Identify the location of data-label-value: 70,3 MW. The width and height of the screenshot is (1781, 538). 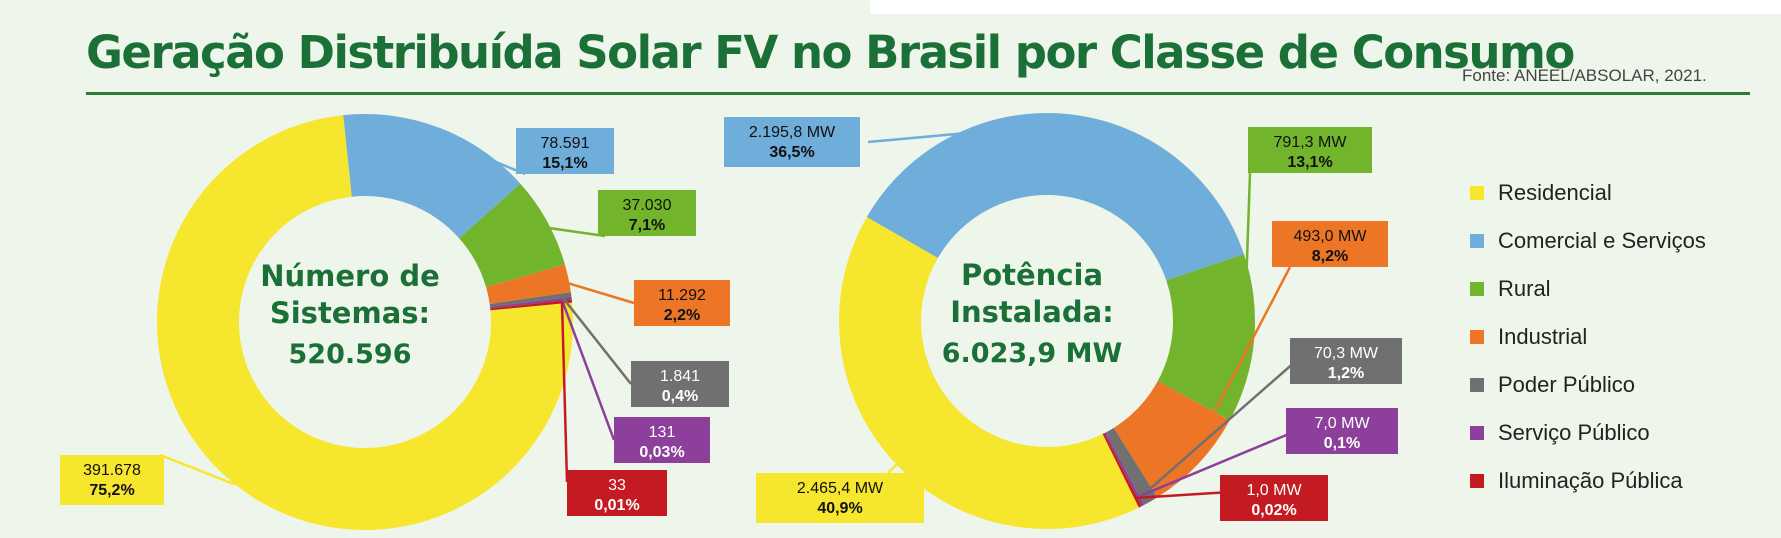
(1346, 353).